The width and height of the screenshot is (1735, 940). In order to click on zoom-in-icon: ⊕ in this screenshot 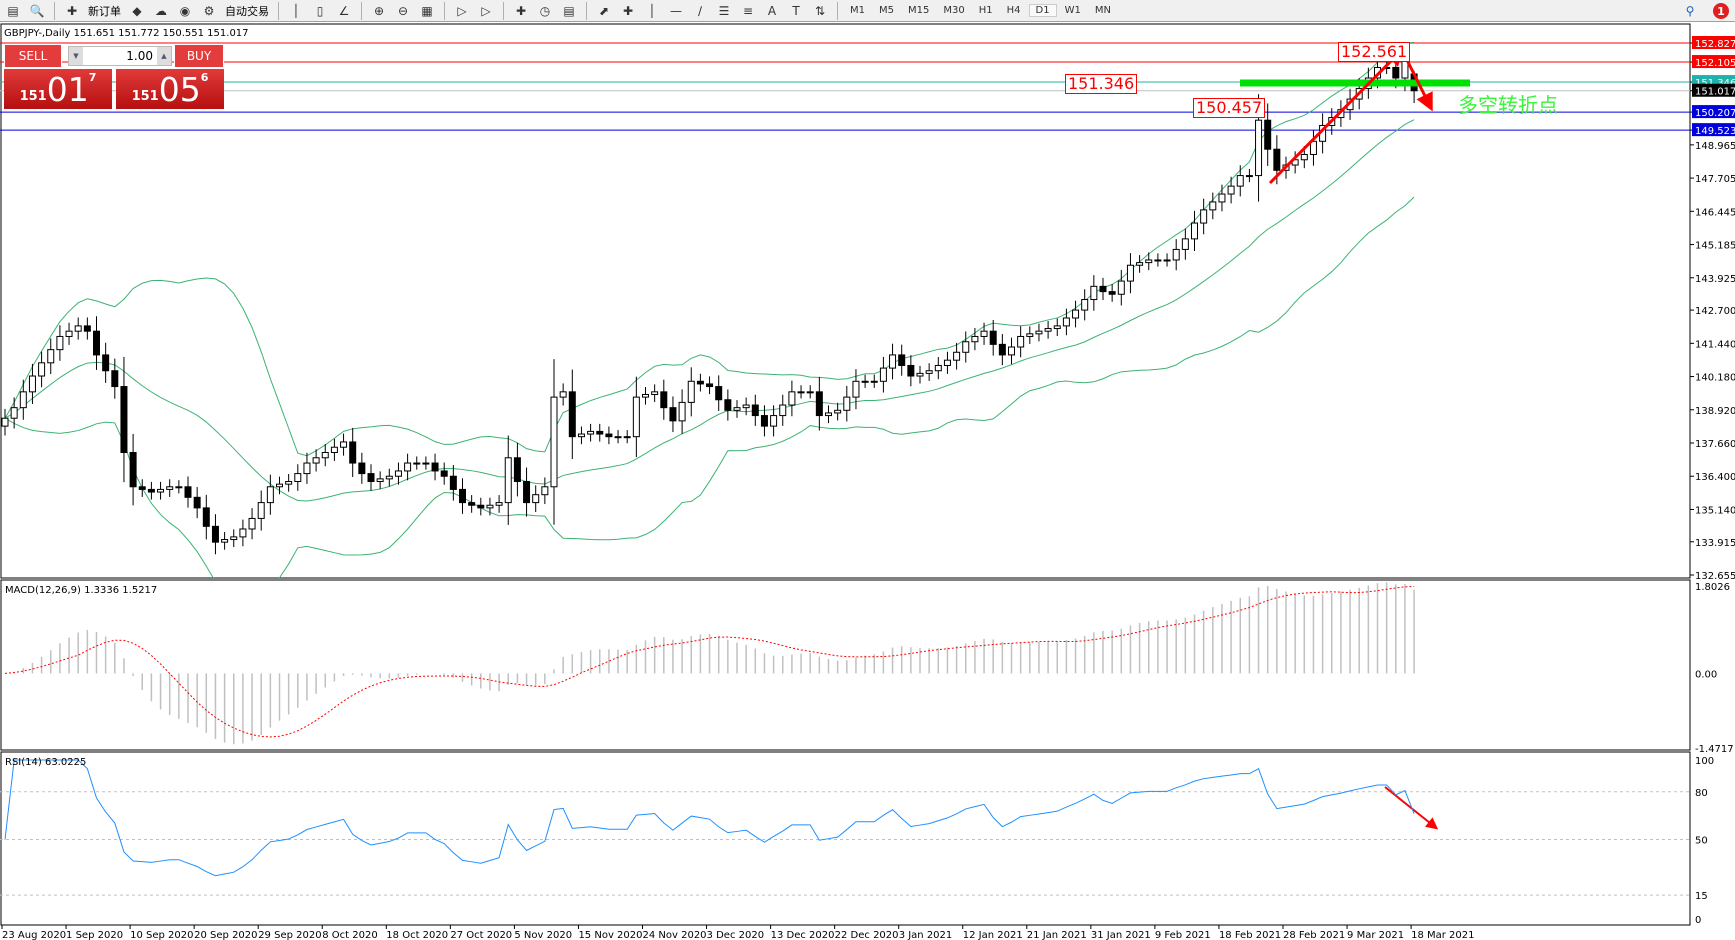, I will do `click(379, 10)`.